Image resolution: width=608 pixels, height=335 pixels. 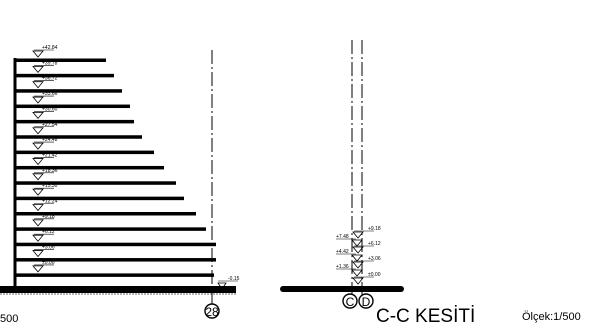 What do you see at coordinates (45, 189) in the screenshot?
I see `left-level-marker: +15.30` at bounding box center [45, 189].